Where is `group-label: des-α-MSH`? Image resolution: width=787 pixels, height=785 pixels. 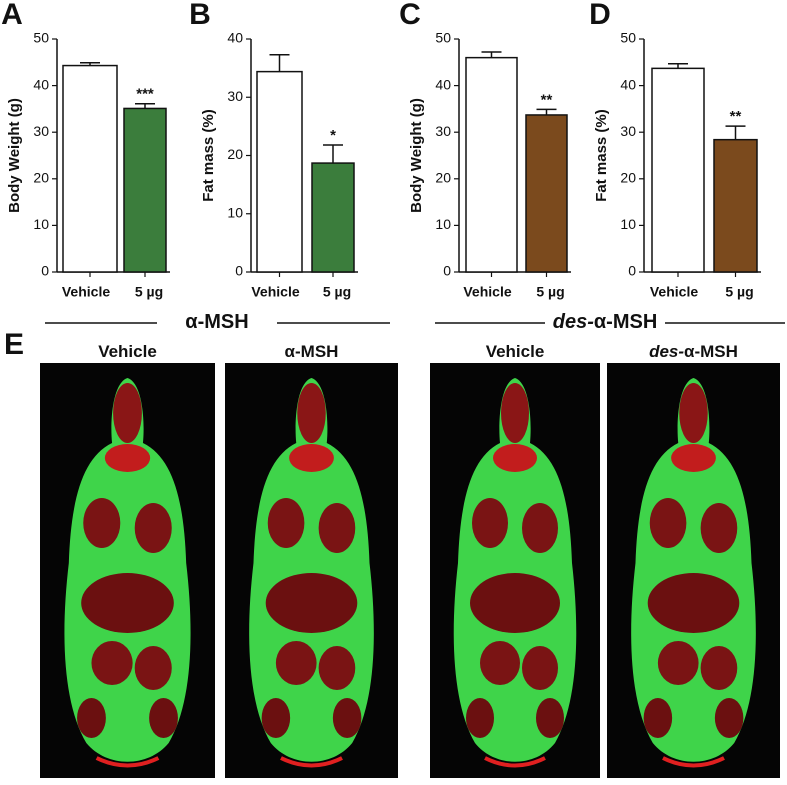
group-label: des-α-MSH is located at coordinates (605, 322).